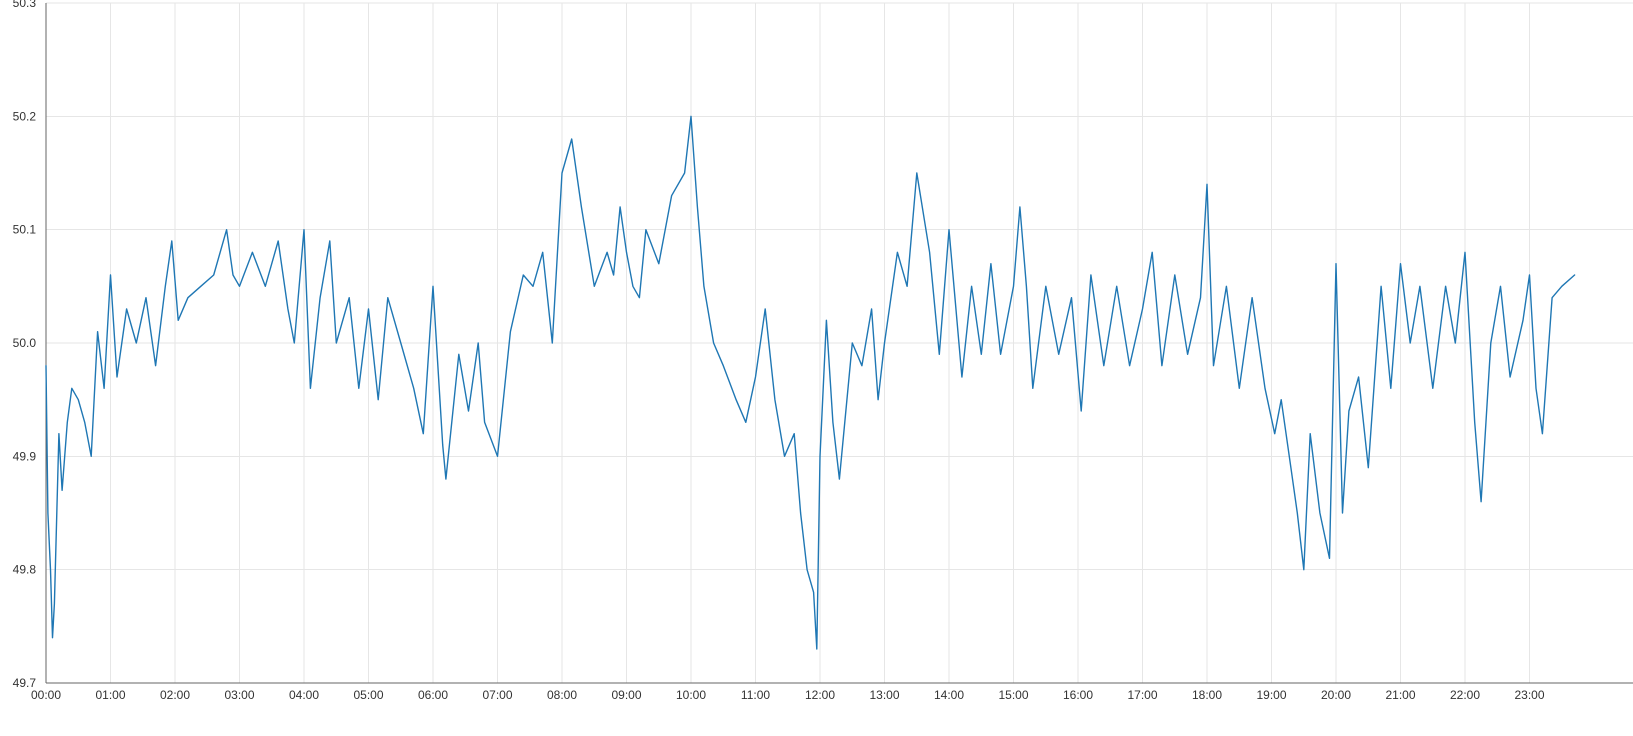  Describe the element at coordinates (1013, 695) in the screenshot. I see `x-tick-label: 15:00` at that location.